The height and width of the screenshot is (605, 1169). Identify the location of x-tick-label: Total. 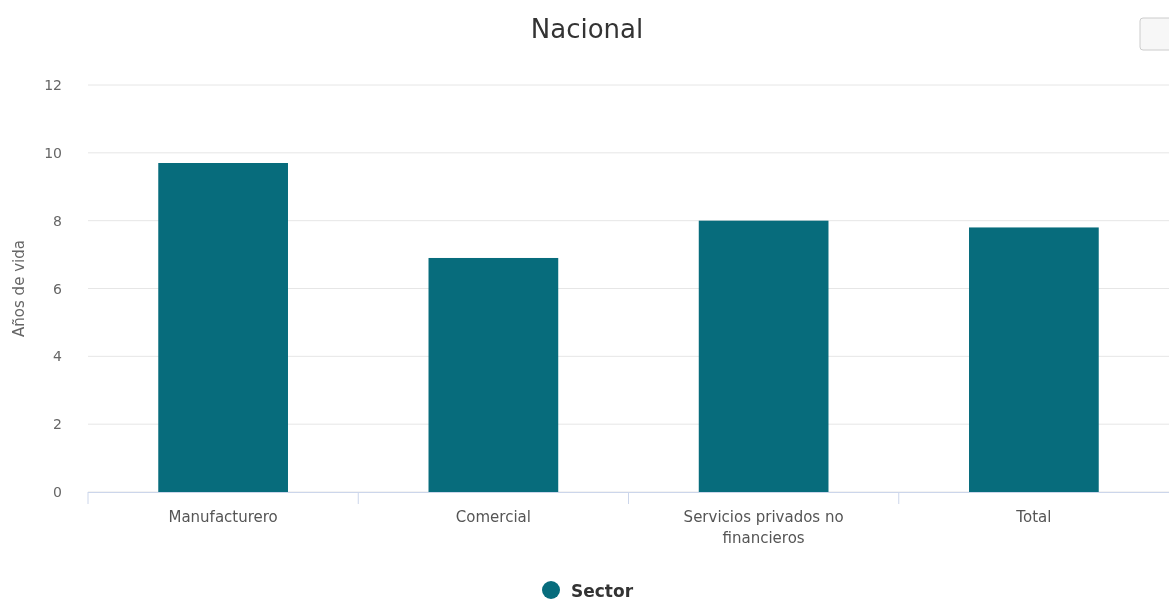
(1033, 517).